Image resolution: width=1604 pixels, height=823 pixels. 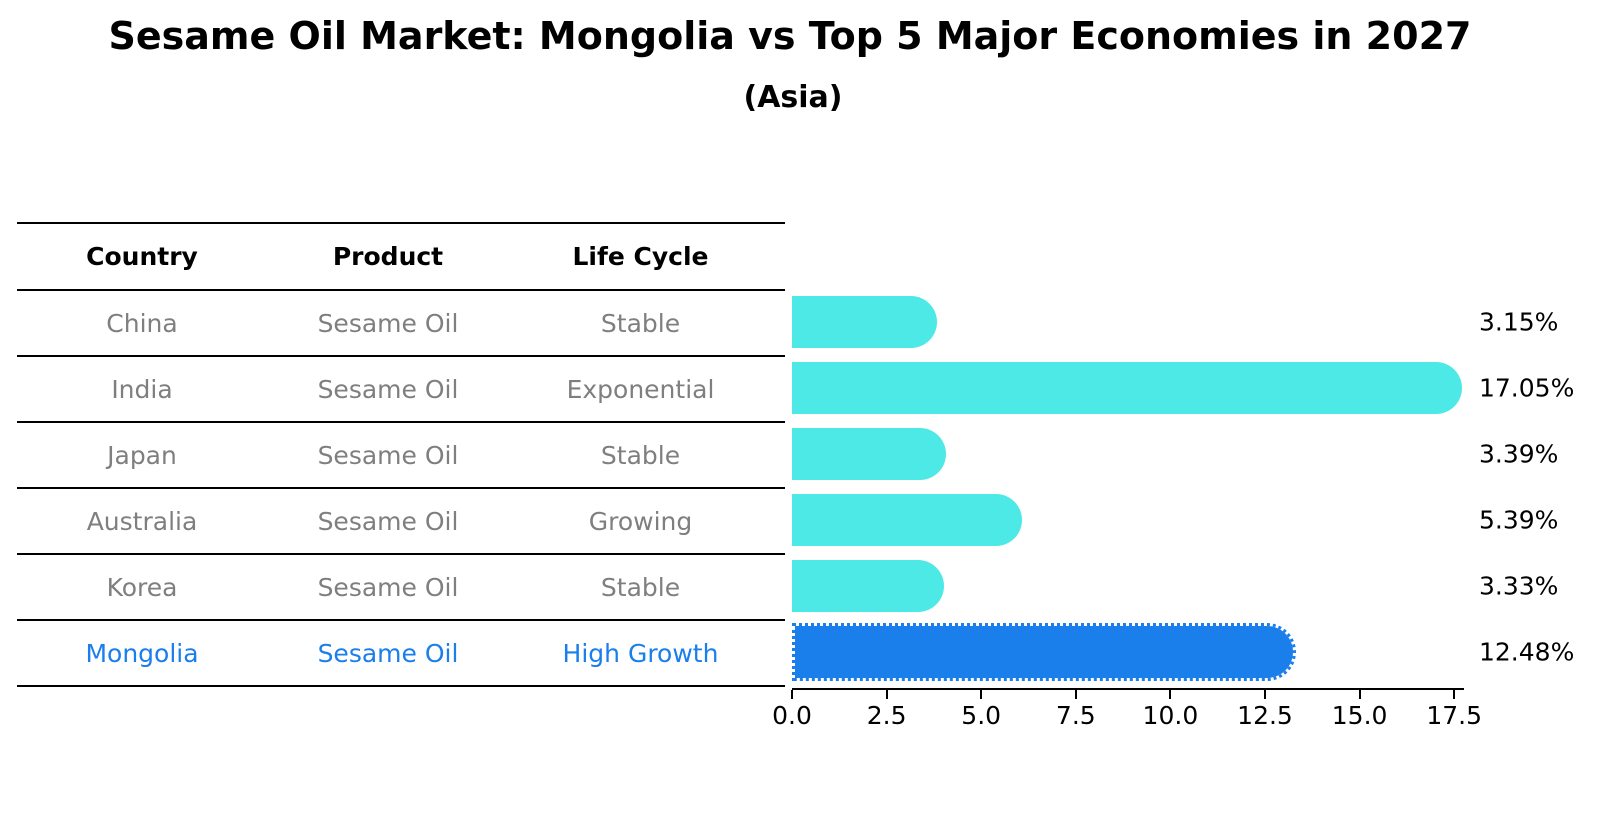 What do you see at coordinates (865, 322) in the screenshot?
I see `bar-china` at bounding box center [865, 322].